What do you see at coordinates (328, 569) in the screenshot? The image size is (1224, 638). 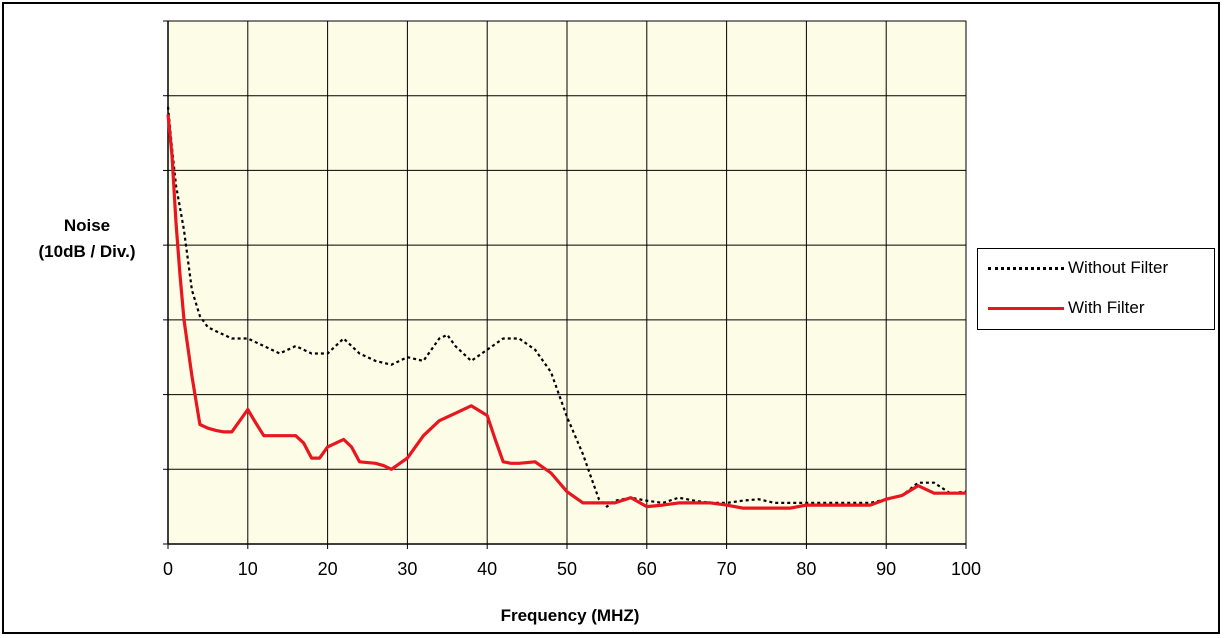 I see `x-tick-label: 20` at bounding box center [328, 569].